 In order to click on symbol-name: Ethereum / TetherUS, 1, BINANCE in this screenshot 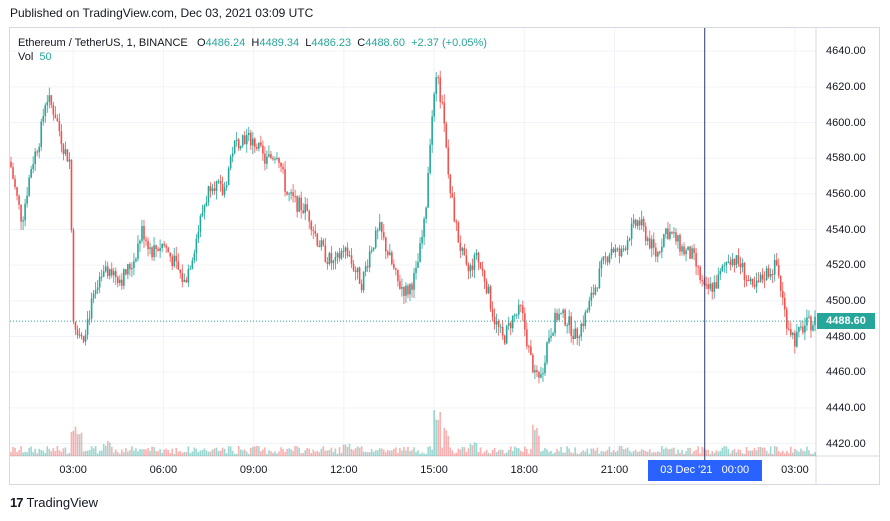, I will do `click(103, 43)`.